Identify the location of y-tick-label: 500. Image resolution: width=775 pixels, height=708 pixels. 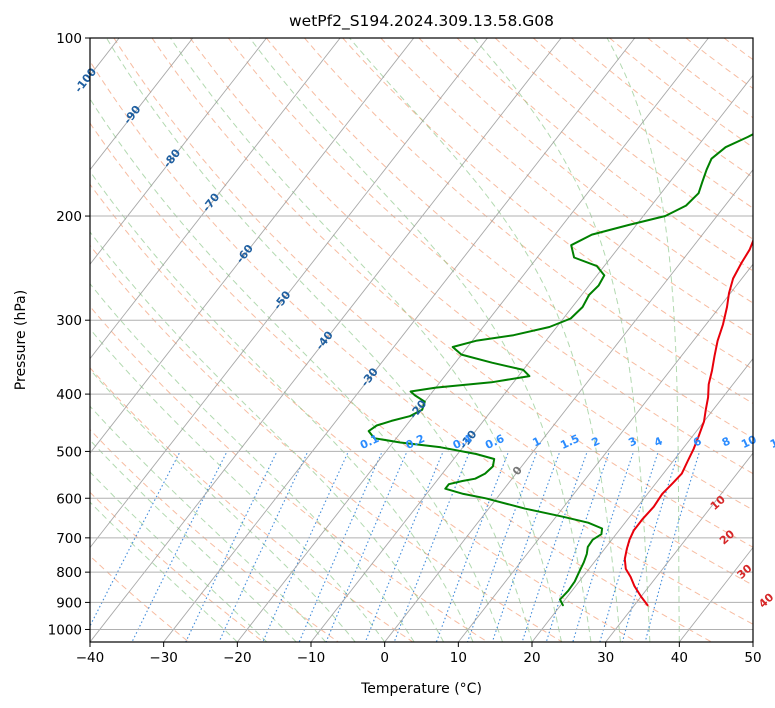
(69, 452).